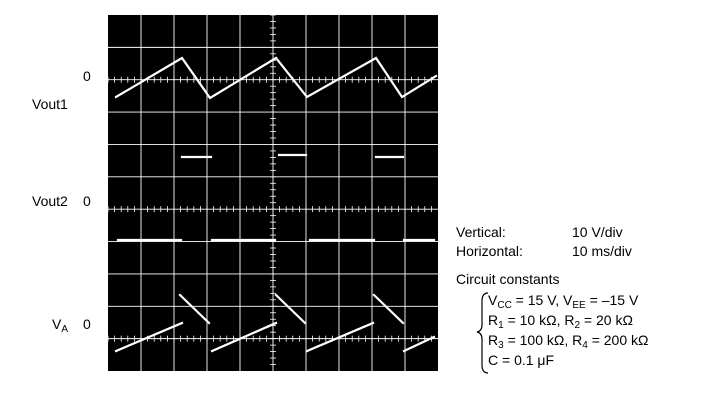  I want to click on constant-r3-r4: R3 = 100 kΩ, R4 = 200 kΩ, so click(568, 341).